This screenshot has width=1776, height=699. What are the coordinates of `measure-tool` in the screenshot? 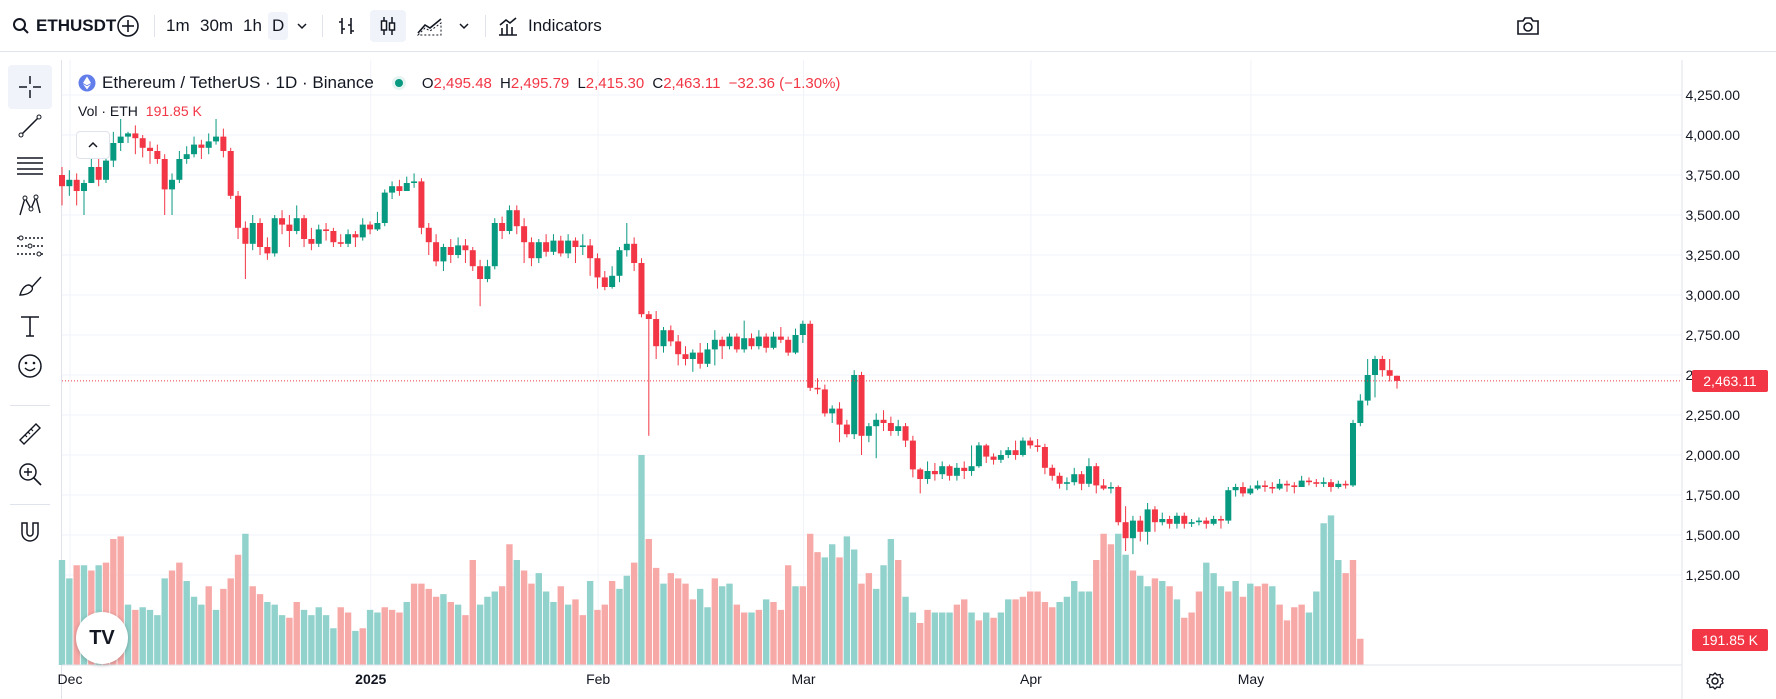 It's located at (30, 434).